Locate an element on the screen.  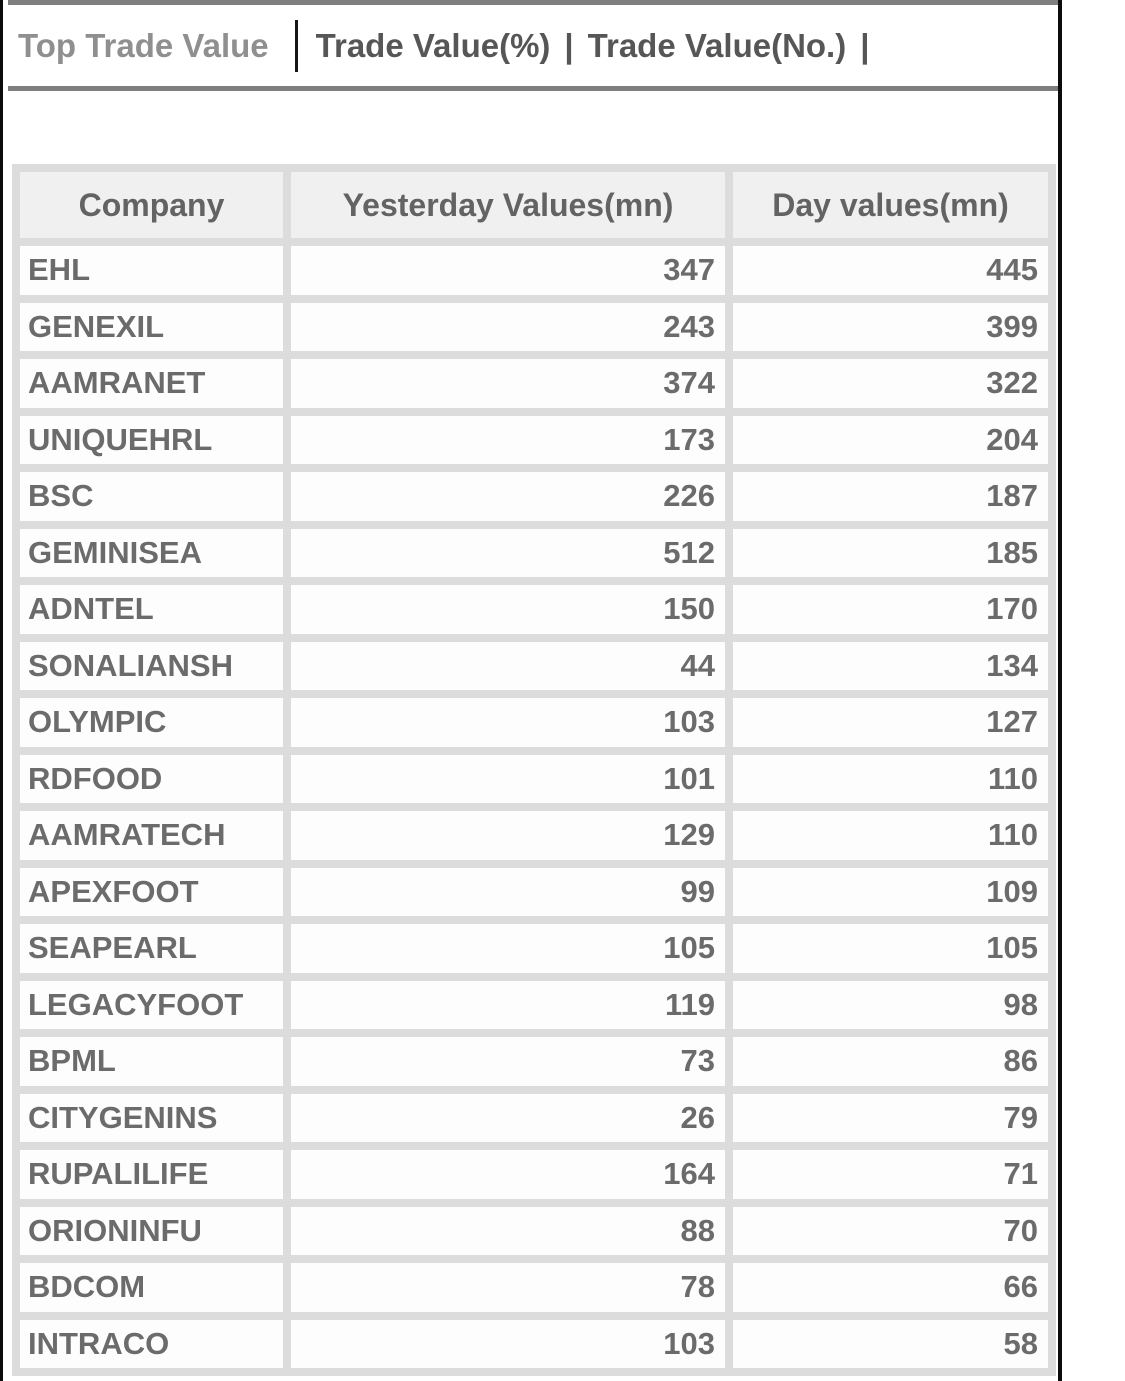
company-cell: ADNTEL is located at coordinates (151, 609).